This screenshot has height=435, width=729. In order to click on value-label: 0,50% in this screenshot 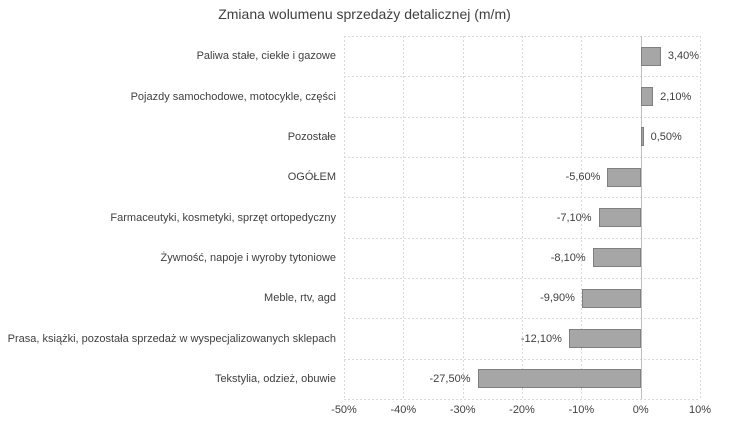, I will do `click(666, 136)`.